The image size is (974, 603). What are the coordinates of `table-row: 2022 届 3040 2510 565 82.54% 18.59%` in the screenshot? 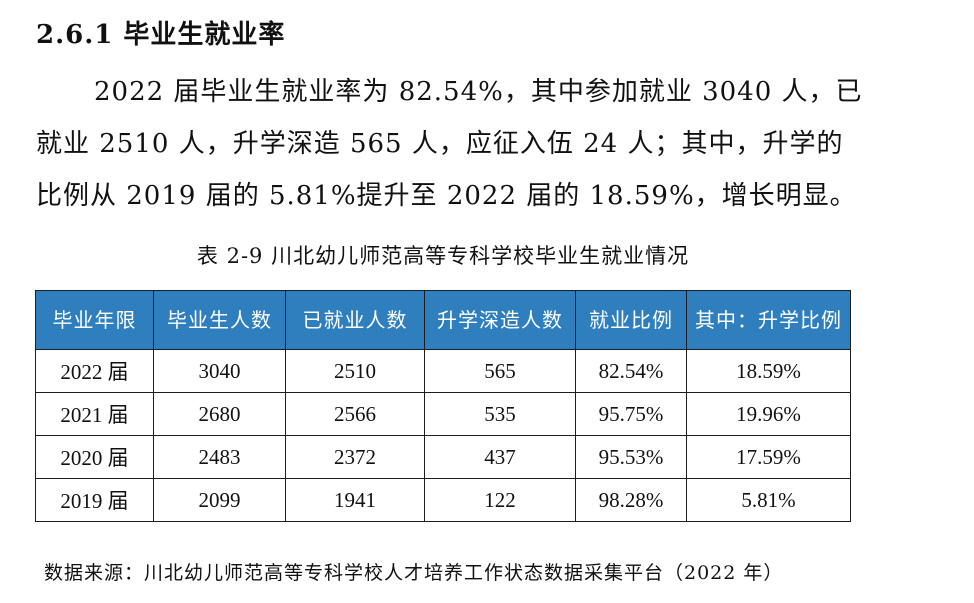 It's located at (443, 371).